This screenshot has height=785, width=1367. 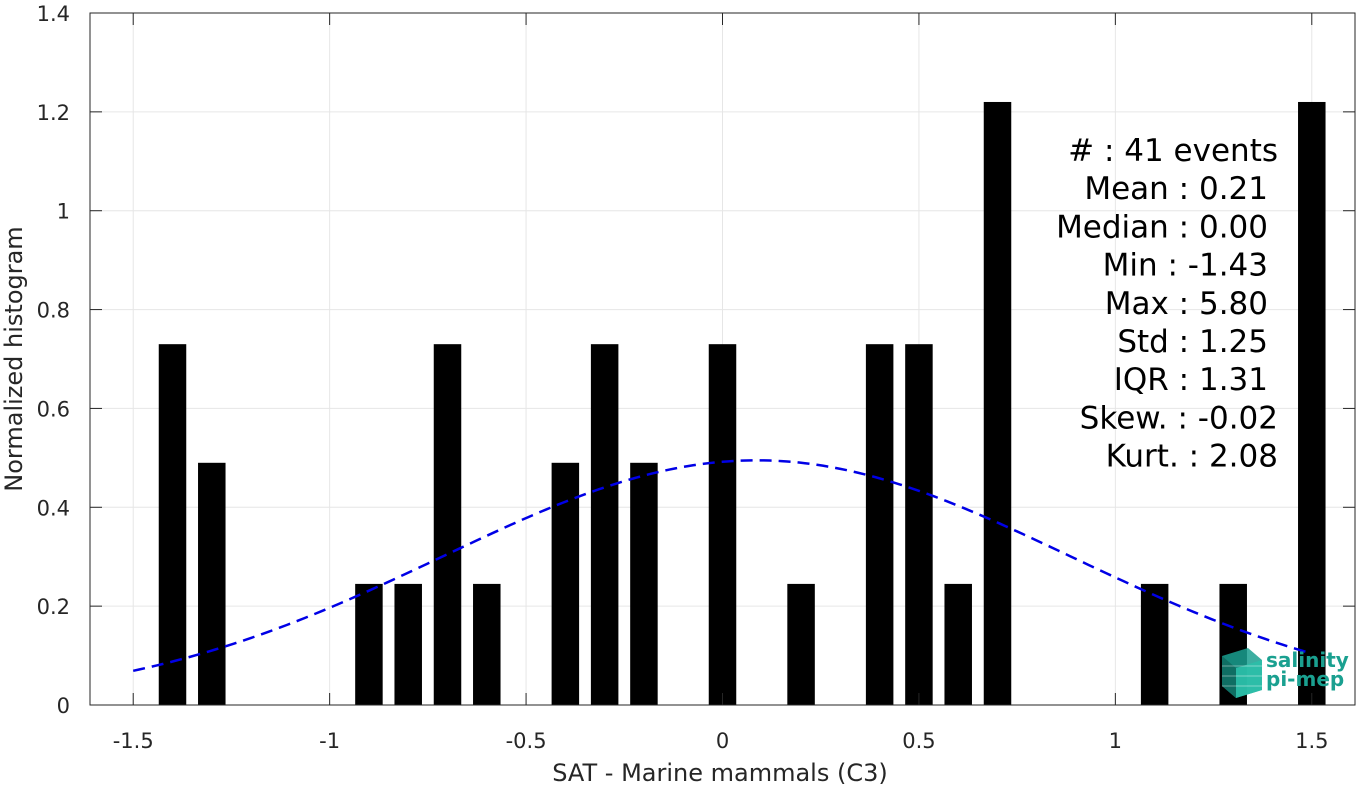 What do you see at coordinates (1185, 266) in the screenshot?
I see `stats-line: Min : -1.43` at bounding box center [1185, 266].